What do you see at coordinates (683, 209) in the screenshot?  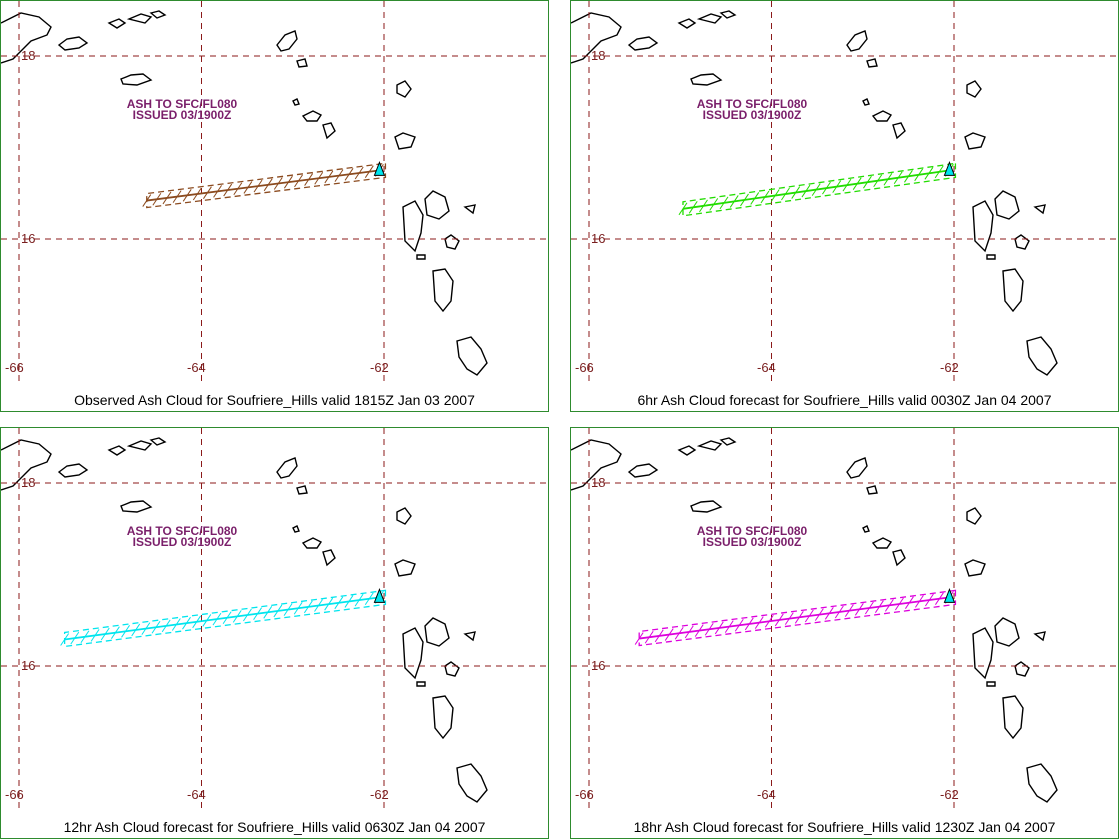 I see `ash-cloud-hatch` at bounding box center [683, 209].